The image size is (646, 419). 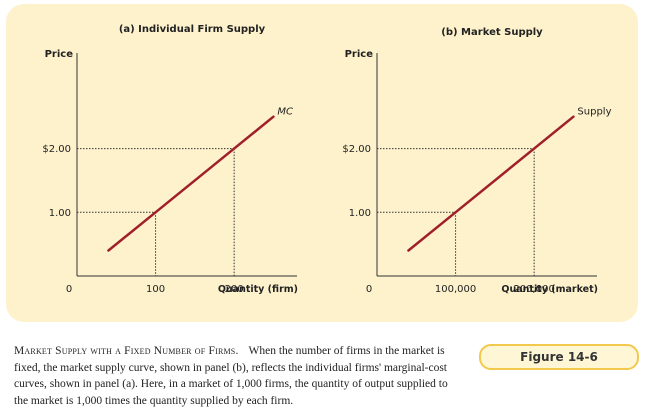 I want to click on panel-a-y-tick-label-0: 1.00, so click(x=60, y=213).